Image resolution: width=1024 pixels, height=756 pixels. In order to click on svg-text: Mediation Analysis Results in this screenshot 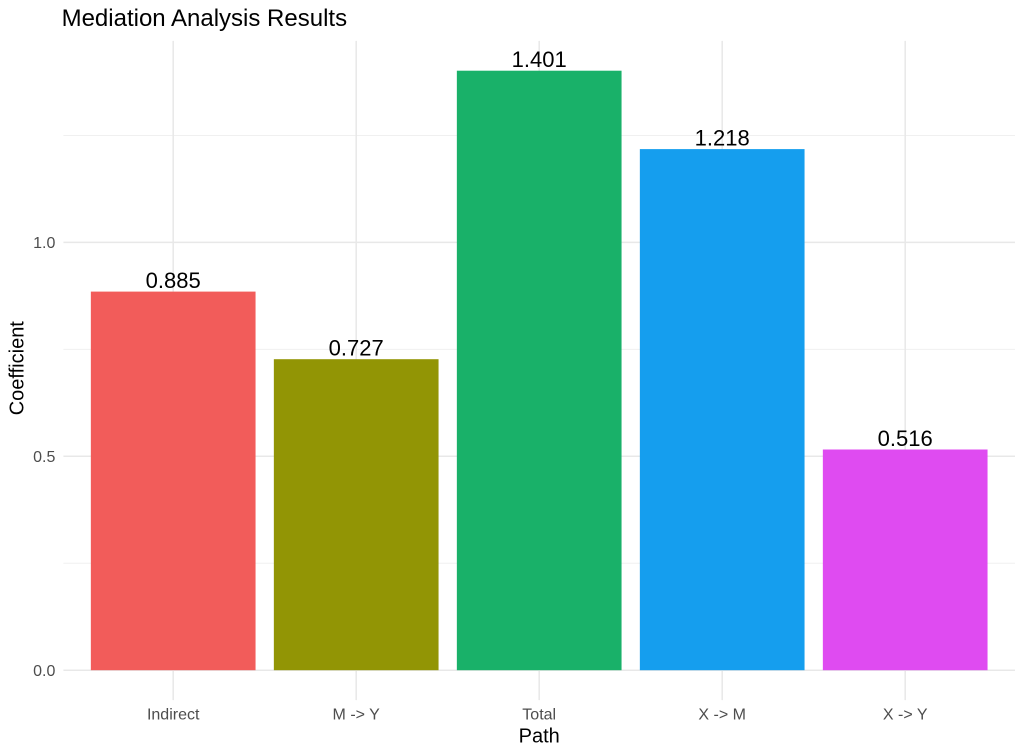, I will do `click(204, 18)`.